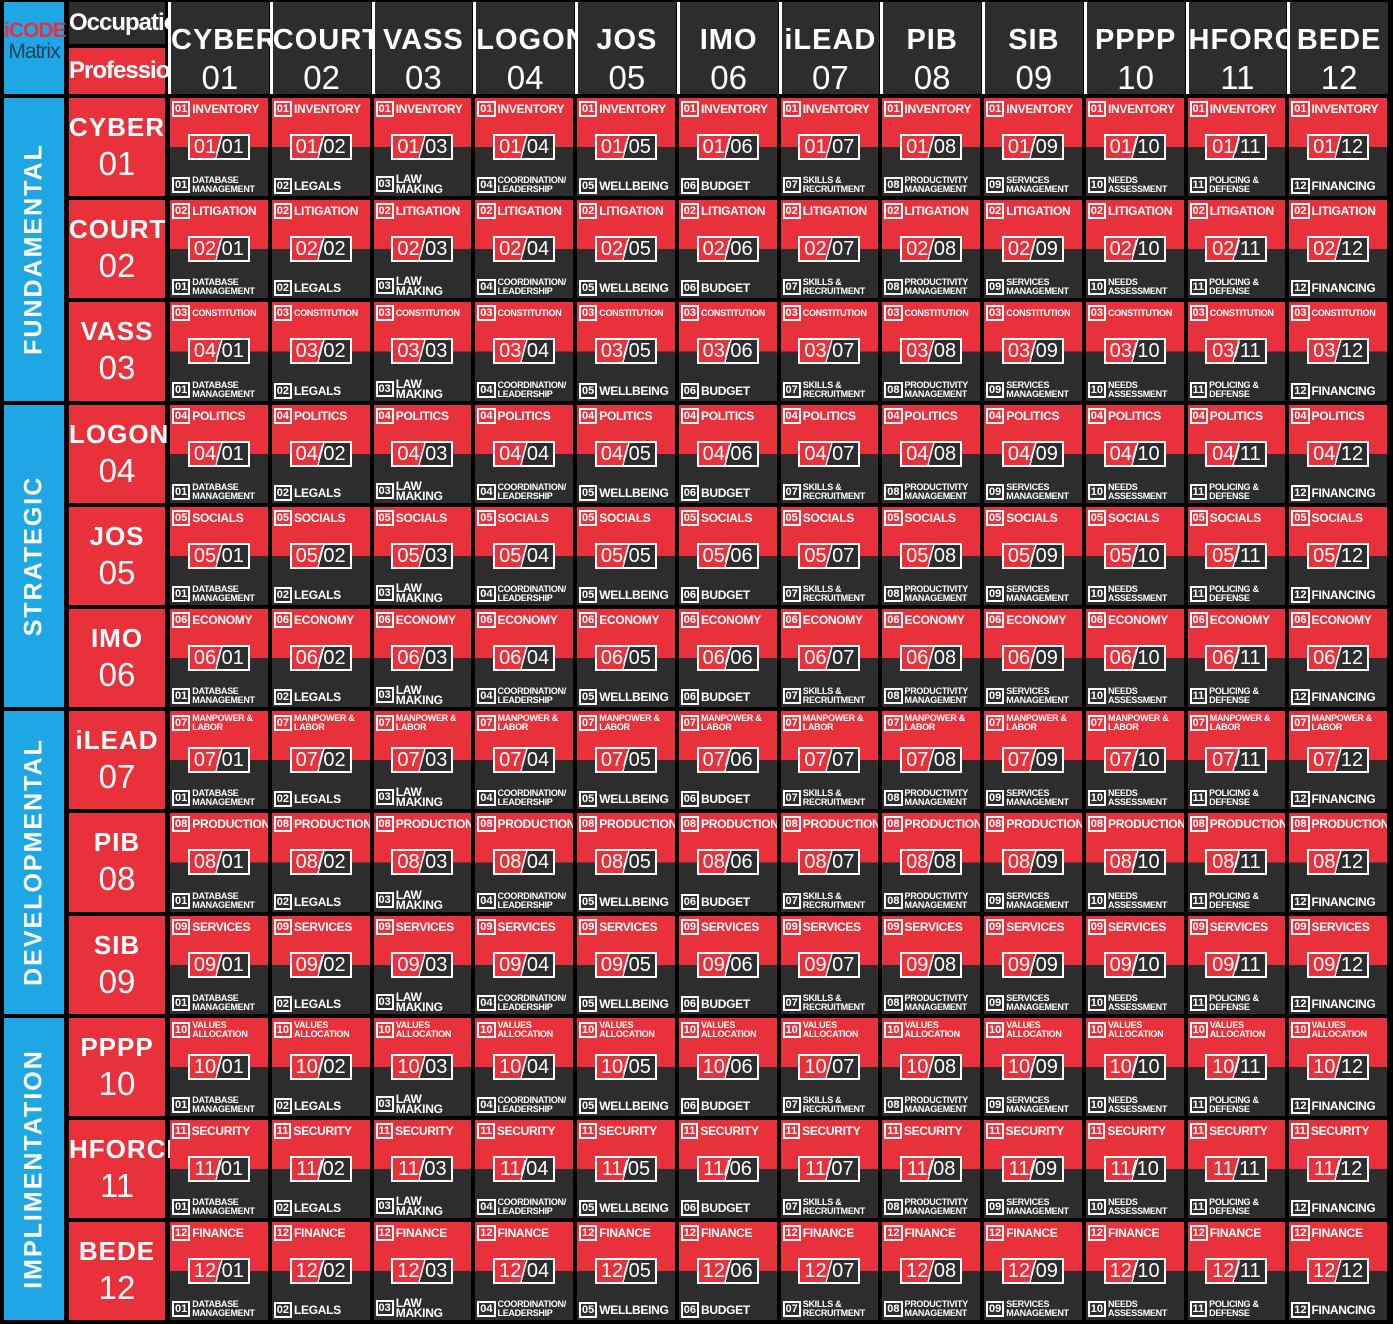 The width and height of the screenshot is (1393, 1324). Describe the element at coordinates (422, 1169) in the screenshot. I see `matrix-cell: 11 SECURITY 11/03 03 LAW MAKING` at that location.